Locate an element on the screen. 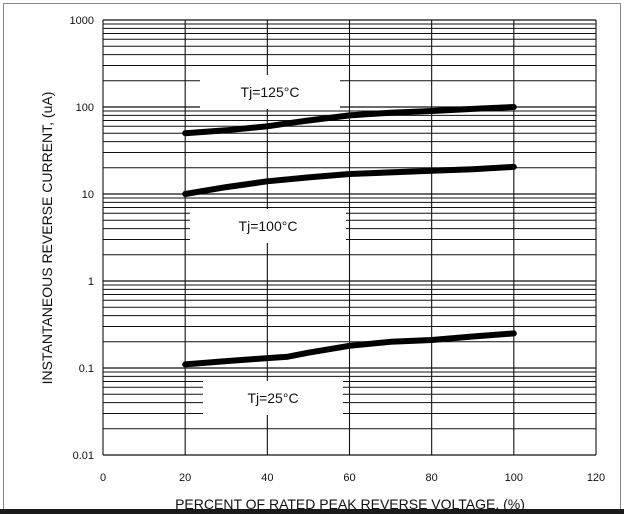 This screenshot has height=514, width=624. y-tick-label: 0.01 is located at coordinates (83, 456).